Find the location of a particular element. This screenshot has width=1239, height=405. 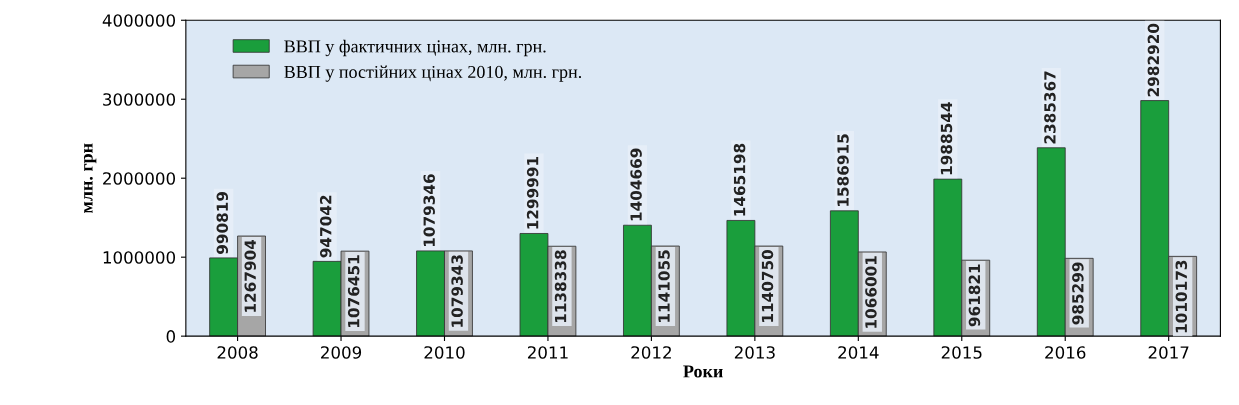

x-axis-title: Роки is located at coordinates (703, 371).